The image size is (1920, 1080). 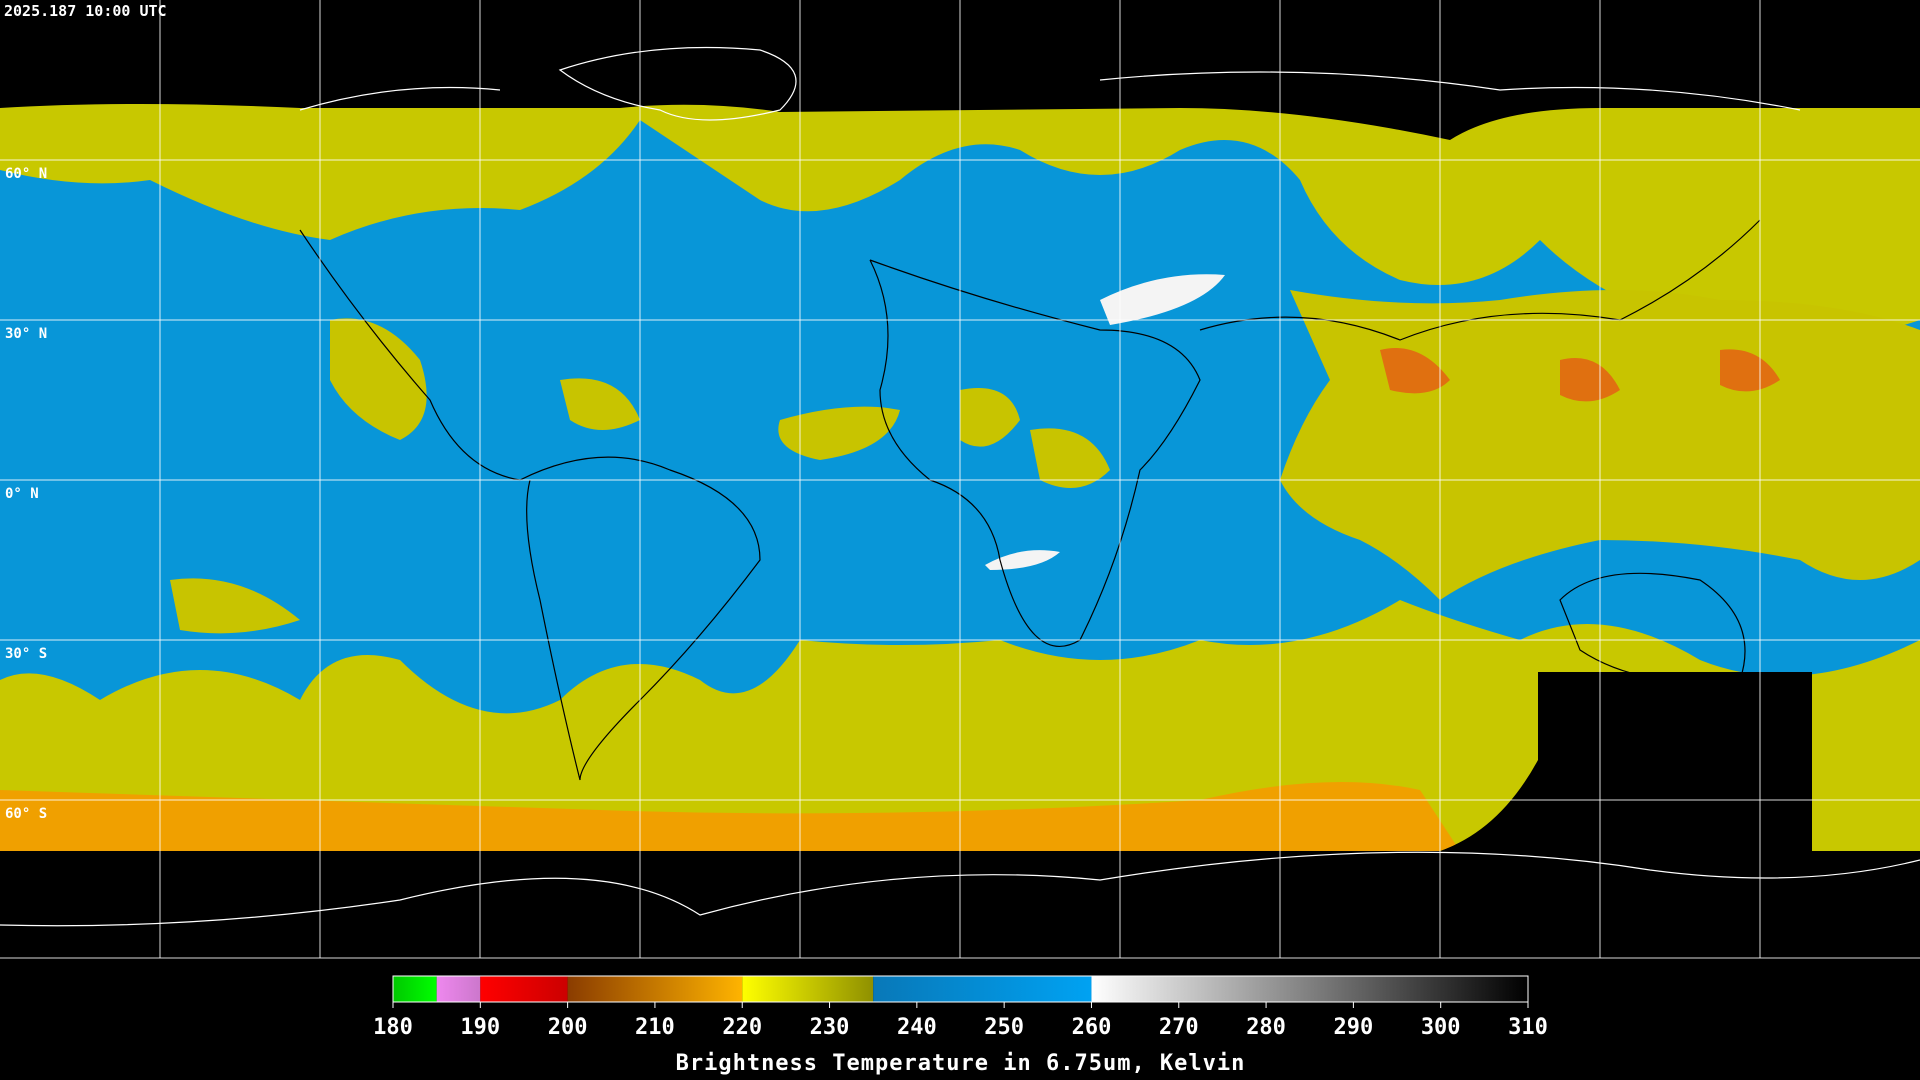 I want to click on colorbar-tick-label: 210, so click(x=655, y=1027).